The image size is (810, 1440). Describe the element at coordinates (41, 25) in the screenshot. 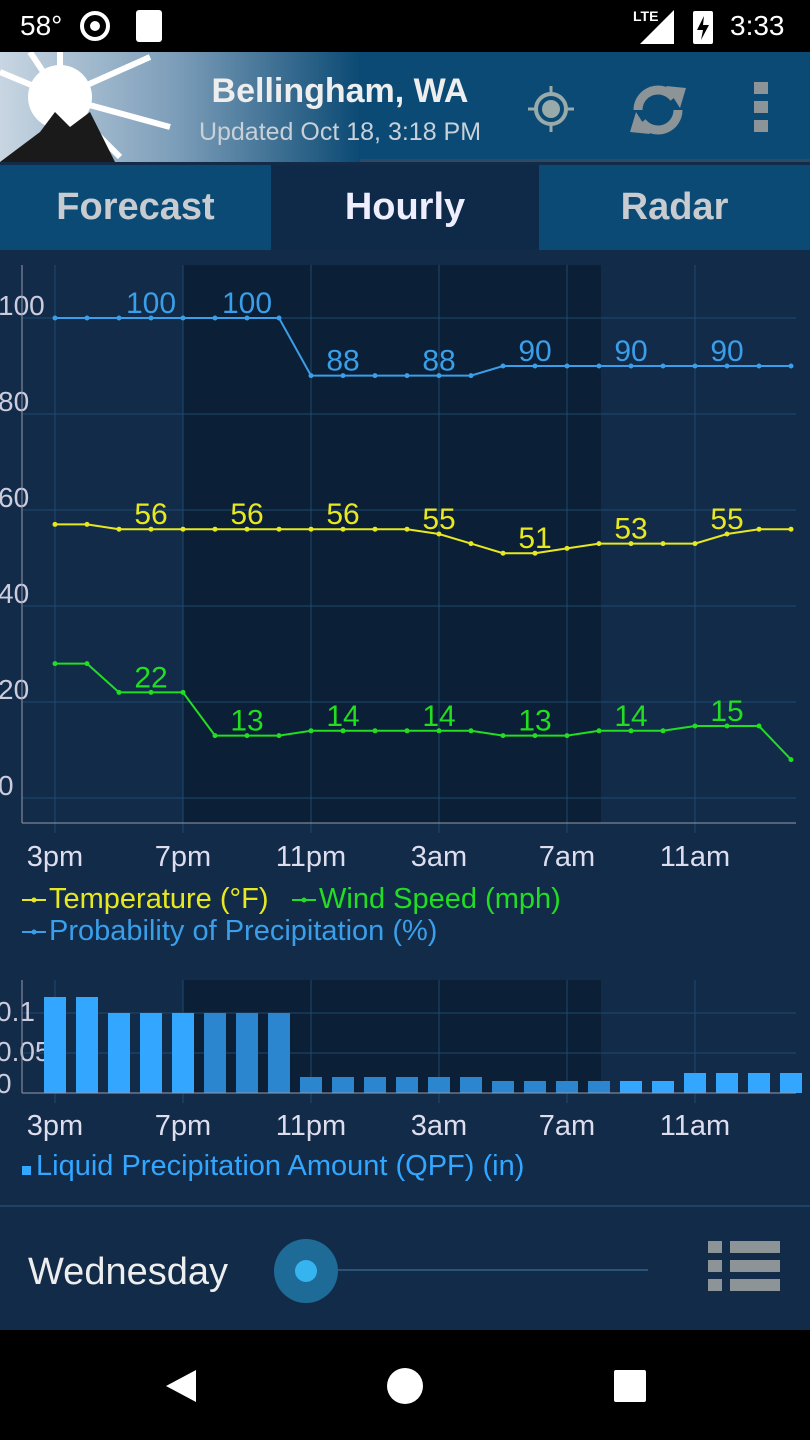

I see `status-temperature: 58°` at that location.